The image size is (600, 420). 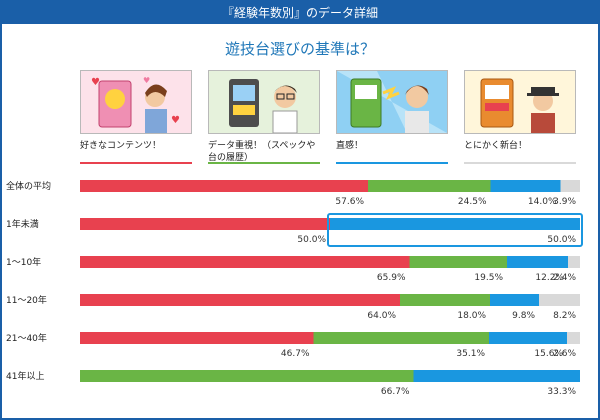 I want to click on value-label: 35.1%, so click(x=470, y=354).